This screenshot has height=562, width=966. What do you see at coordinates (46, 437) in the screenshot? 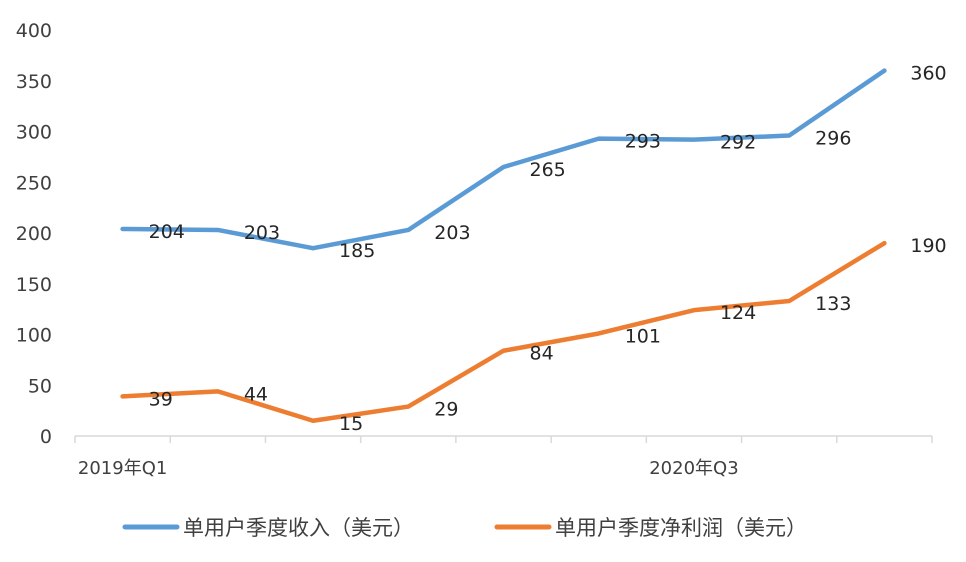
I see `y-tick-label: 0` at bounding box center [46, 437].